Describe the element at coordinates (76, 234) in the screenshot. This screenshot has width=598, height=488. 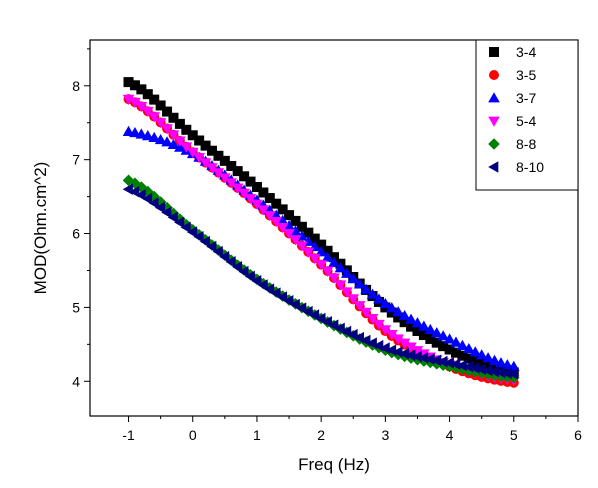
I see `y-tick-label: 6` at that location.